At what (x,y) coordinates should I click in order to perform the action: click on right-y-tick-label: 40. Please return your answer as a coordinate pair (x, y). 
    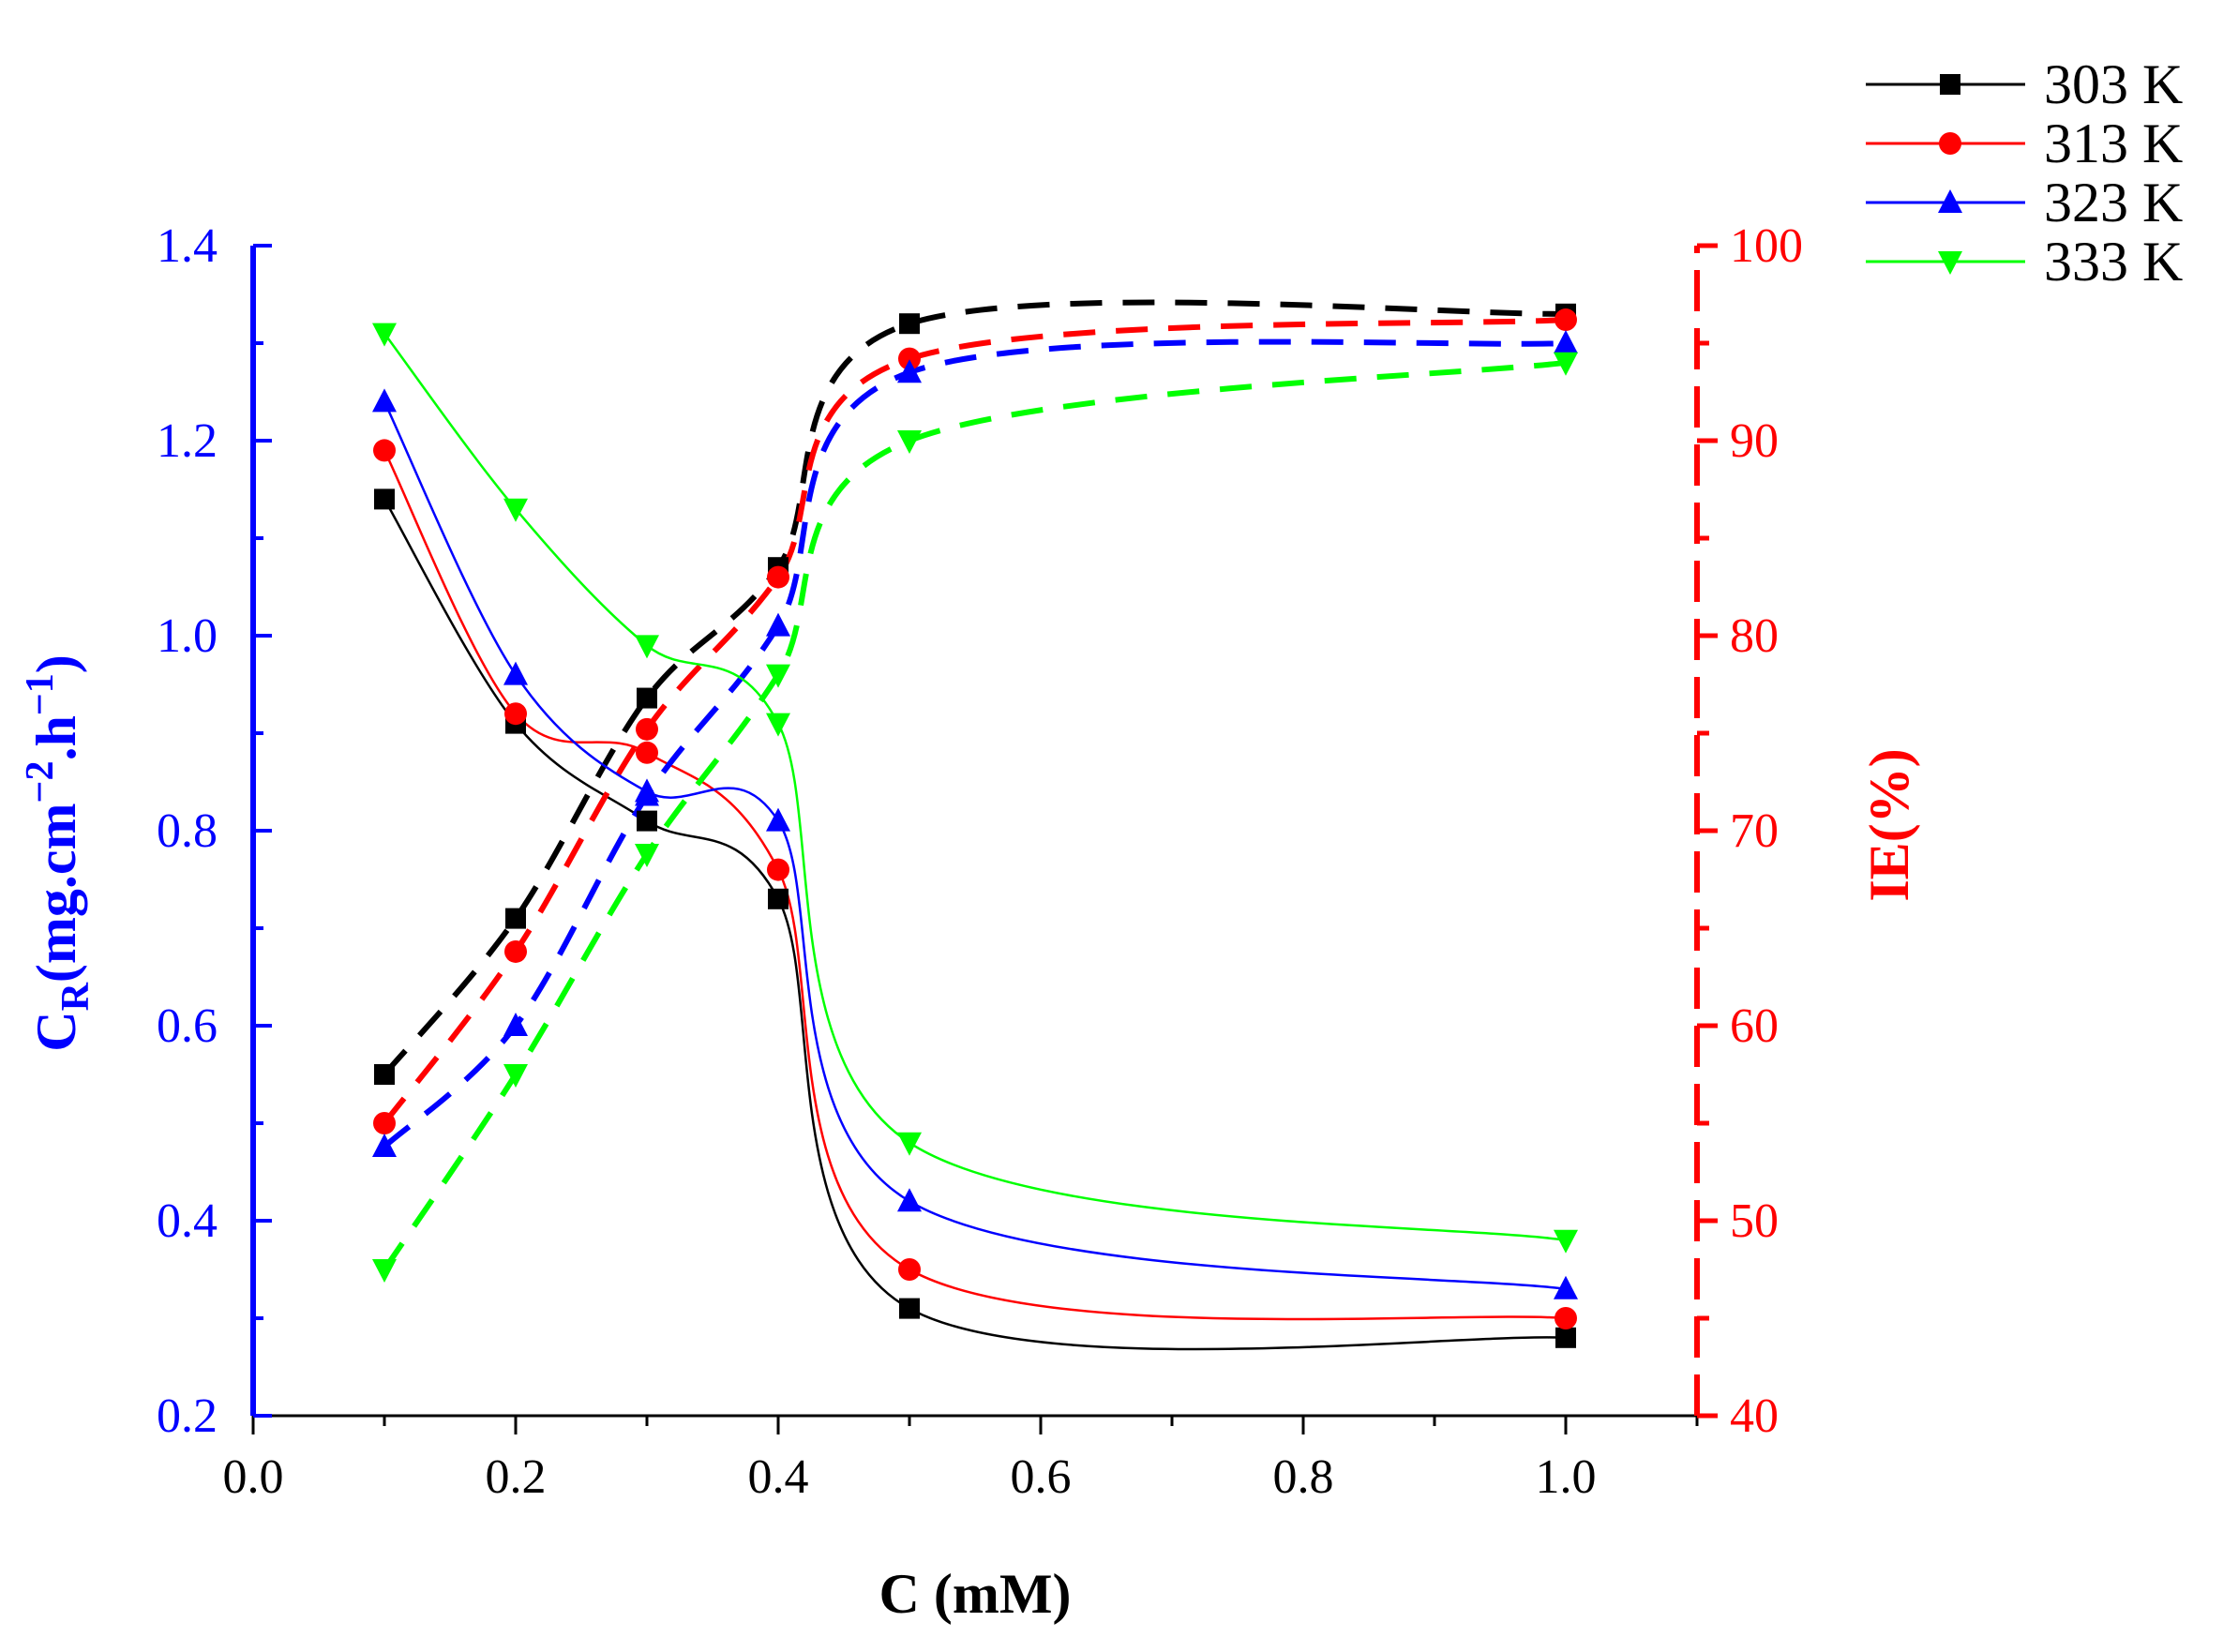
    Looking at the image, I should click on (1755, 1416).